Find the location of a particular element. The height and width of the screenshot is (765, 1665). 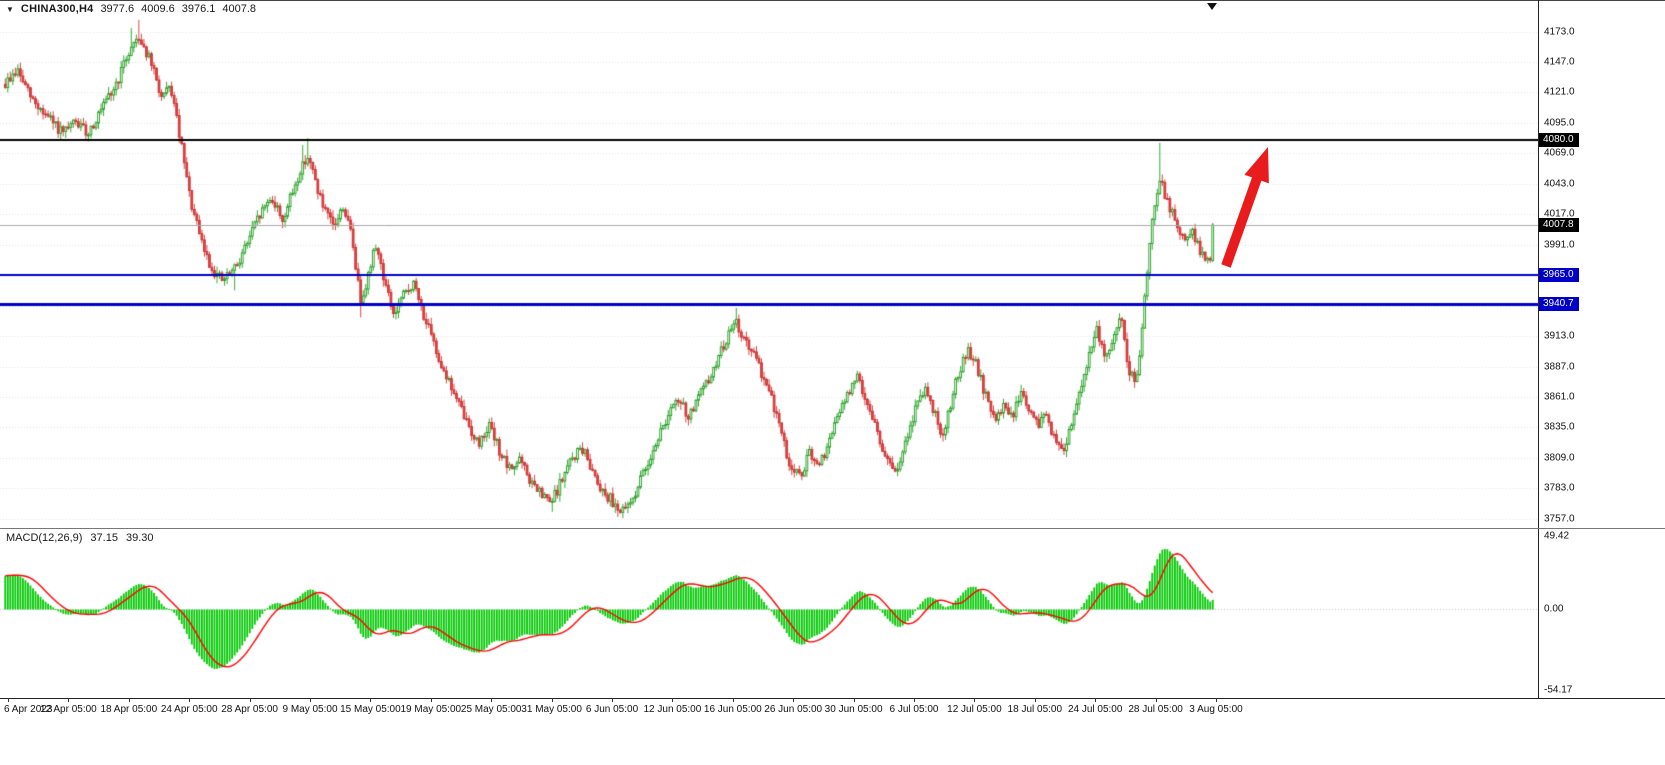

time-axis-label: 12 Jun 05:00 is located at coordinates (672, 709).